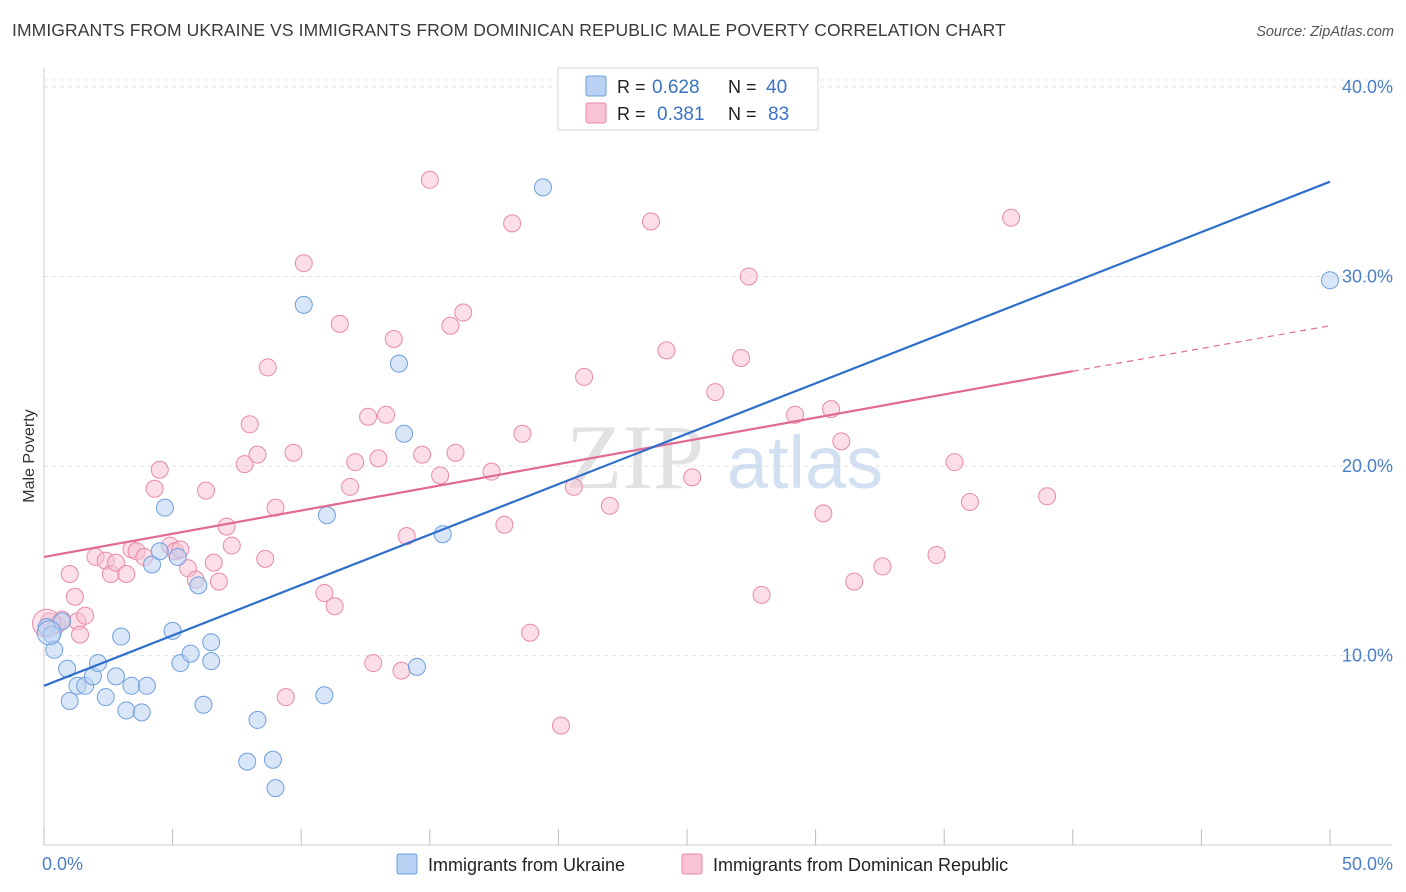  I want to click on bottom-legend-label-ukraine: Immigrants from Ukraine, so click(526, 865).